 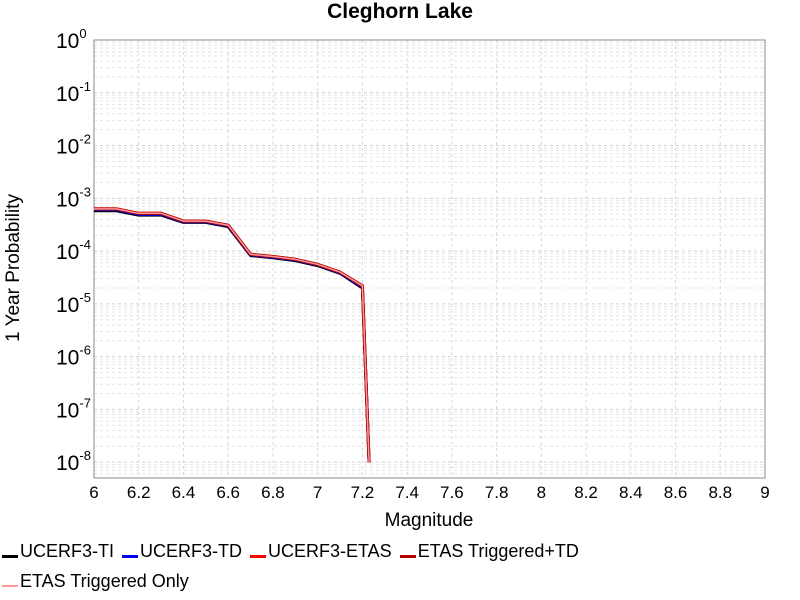 What do you see at coordinates (330, 550) in the screenshot?
I see `legend-label: UCERF3-ETAS` at bounding box center [330, 550].